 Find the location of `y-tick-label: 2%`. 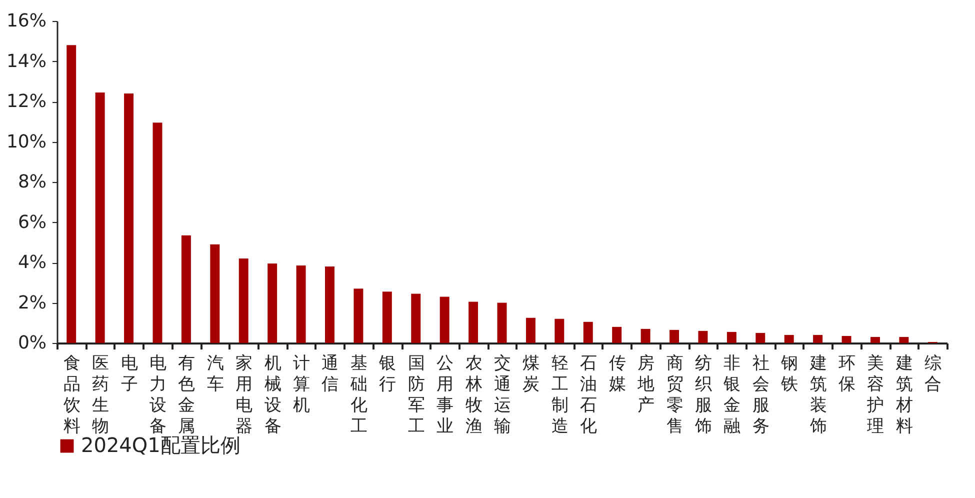

y-tick-label: 2% is located at coordinates (32, 303).